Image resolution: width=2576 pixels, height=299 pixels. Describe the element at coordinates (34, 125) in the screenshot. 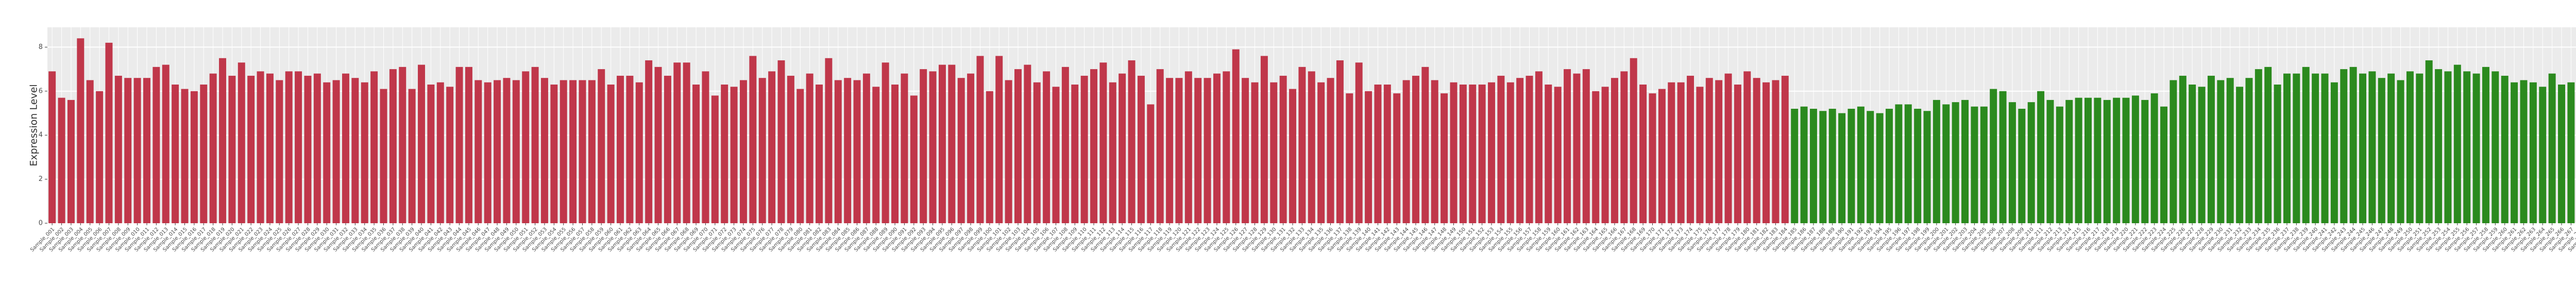

I see `y-axis-label: Expression Level` at that location.